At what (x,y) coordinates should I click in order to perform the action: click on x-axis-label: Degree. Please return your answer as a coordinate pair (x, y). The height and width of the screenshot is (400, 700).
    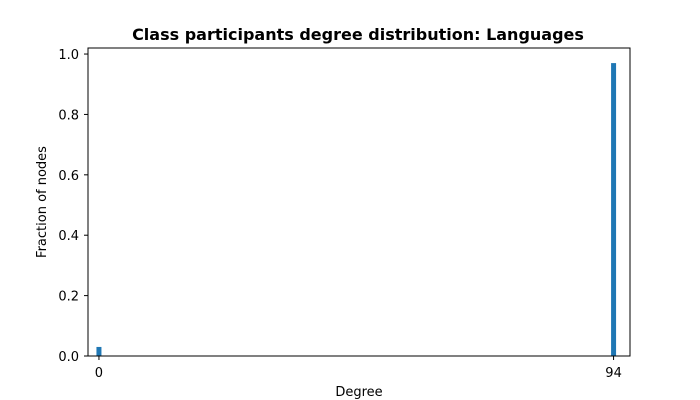
    Looking at the image, I should click on (358, 392).